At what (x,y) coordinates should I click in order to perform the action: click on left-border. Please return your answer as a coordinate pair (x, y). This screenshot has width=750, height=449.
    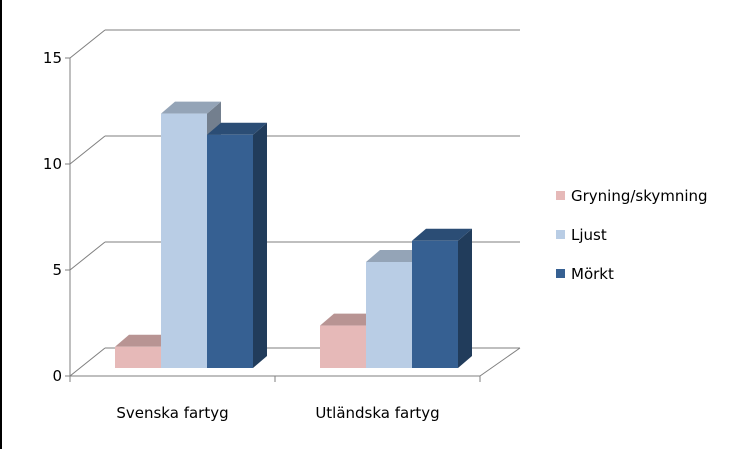
    Looking at the image, I should click on (1, 224).